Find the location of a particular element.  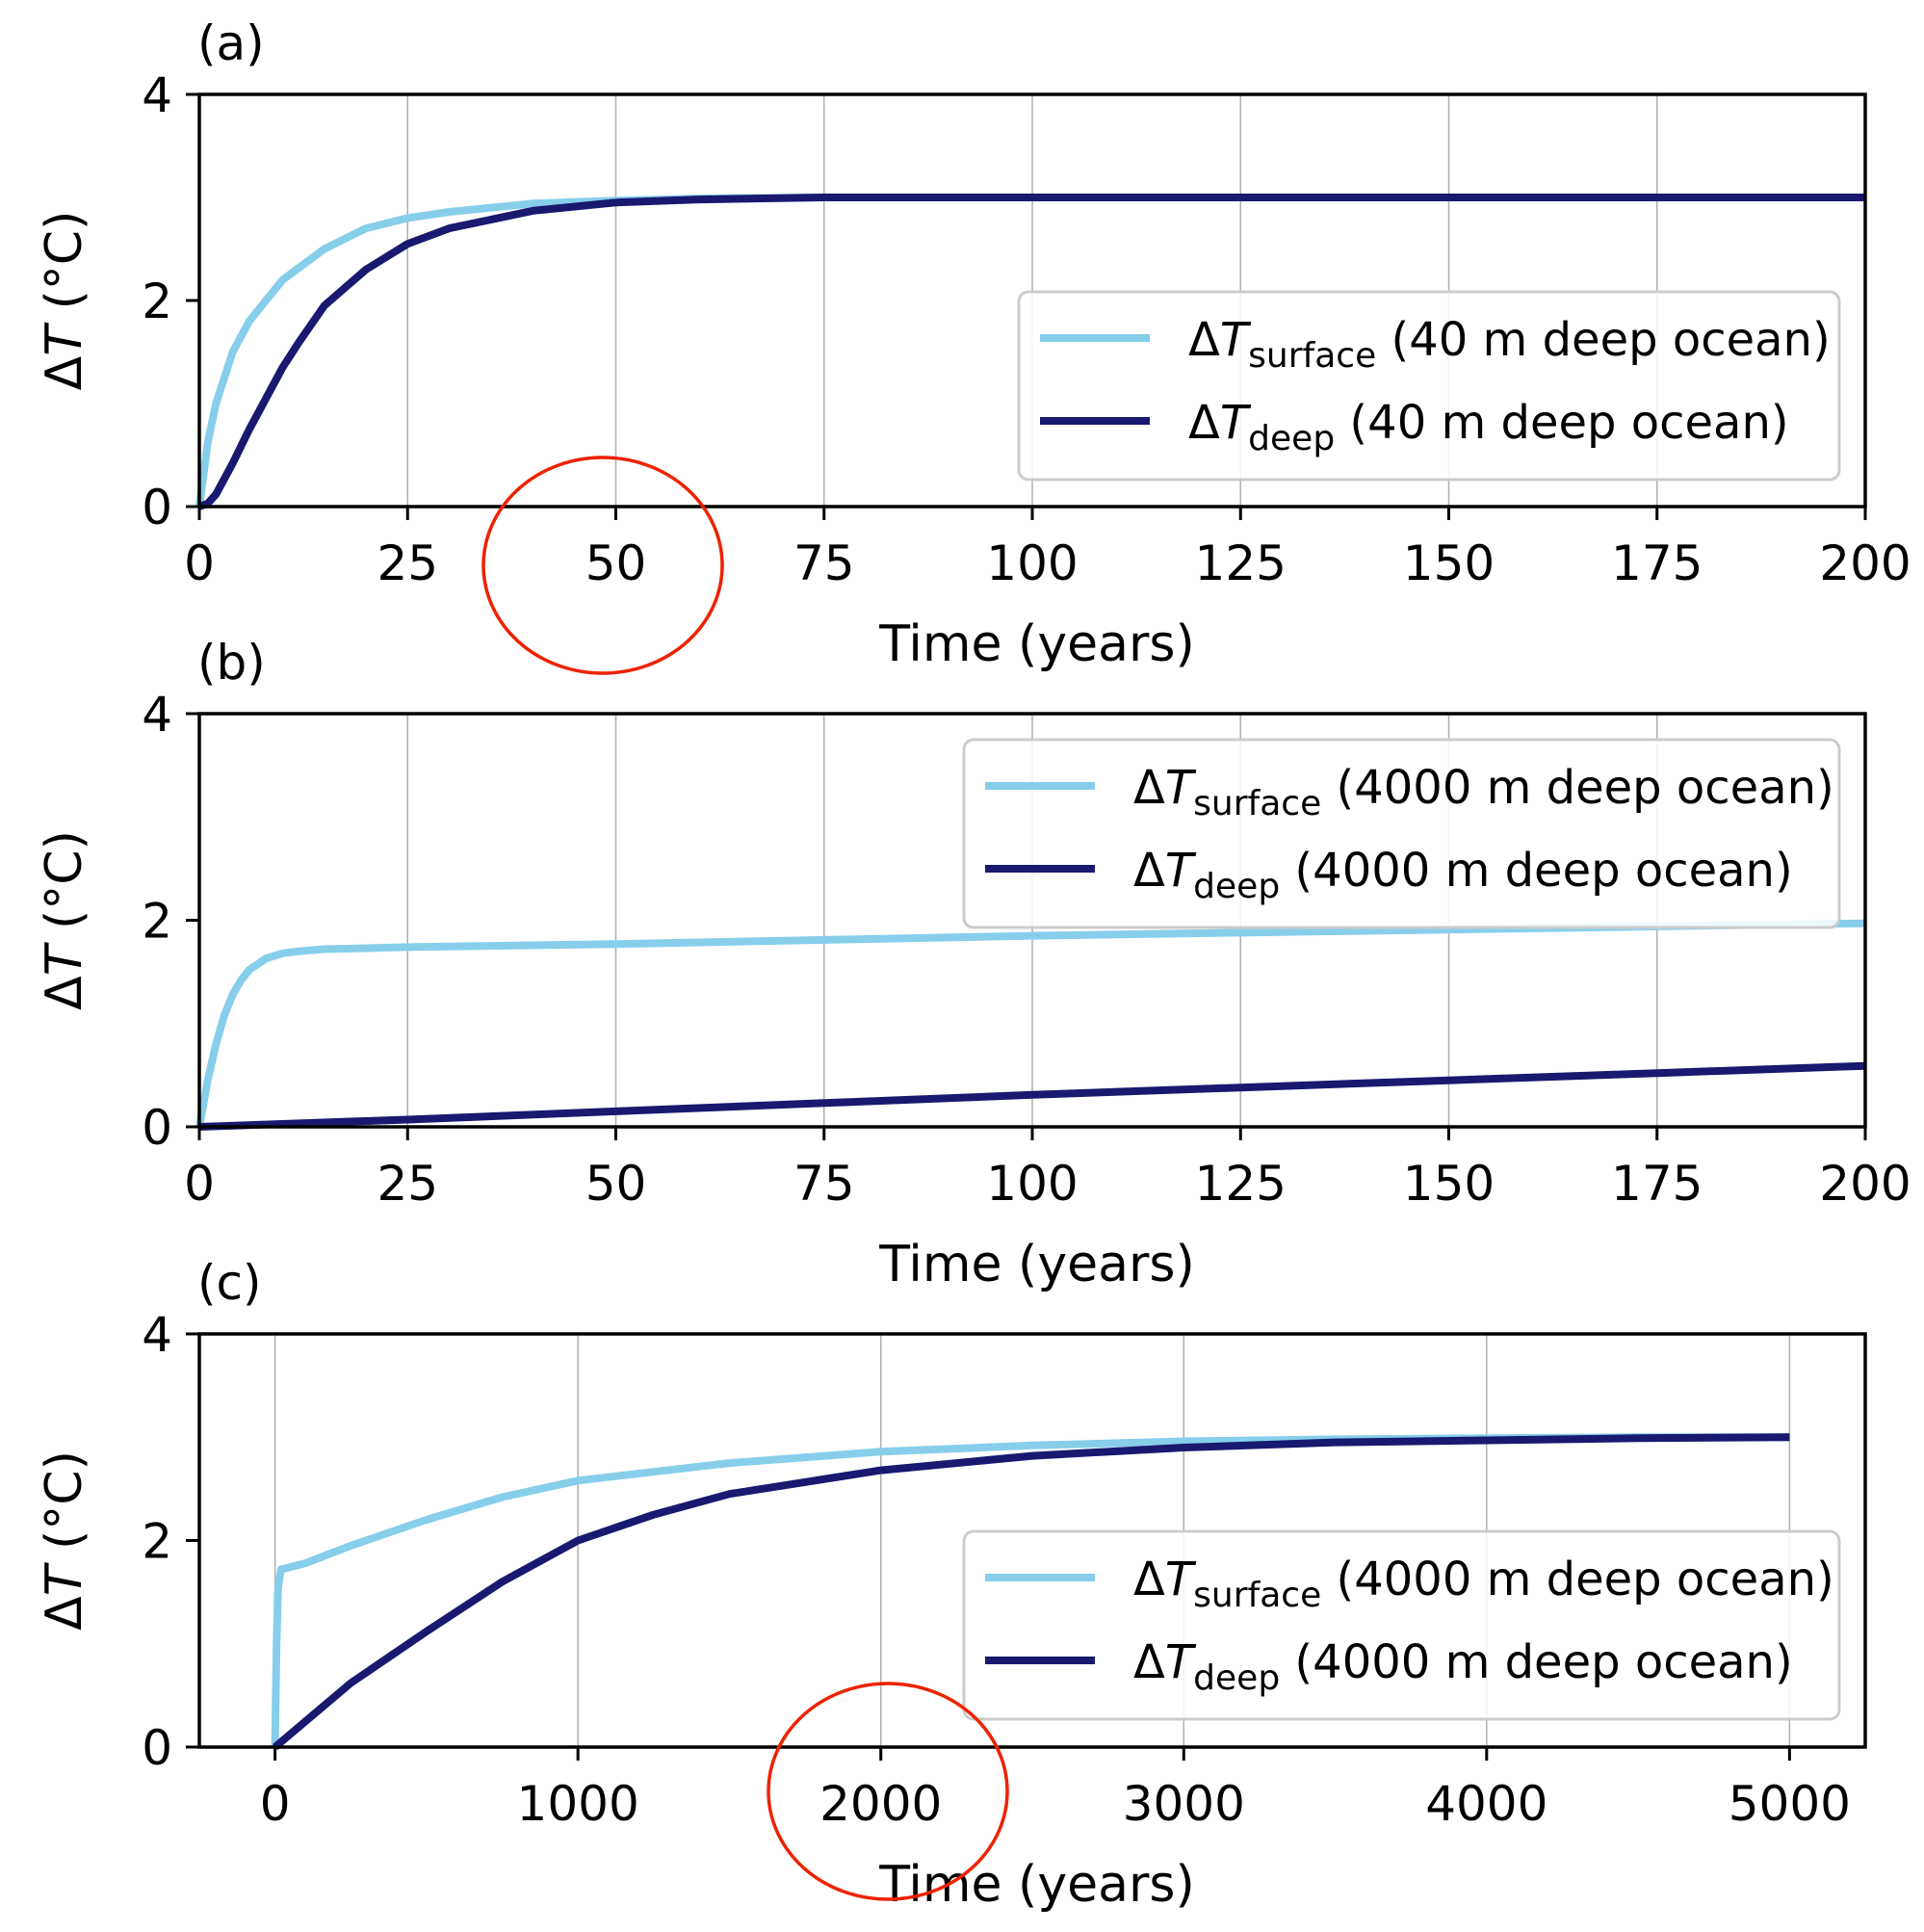

panel-label: (c) is located at coordinates (229, 1283).